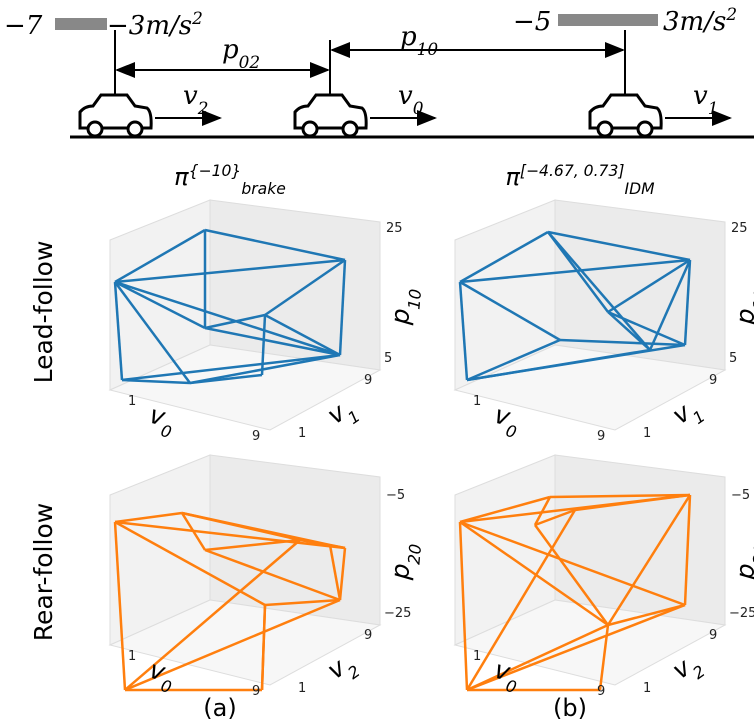  Describe the element at coordinates (250, 62) in the screenshot. I see `subscript: 02` at that location.